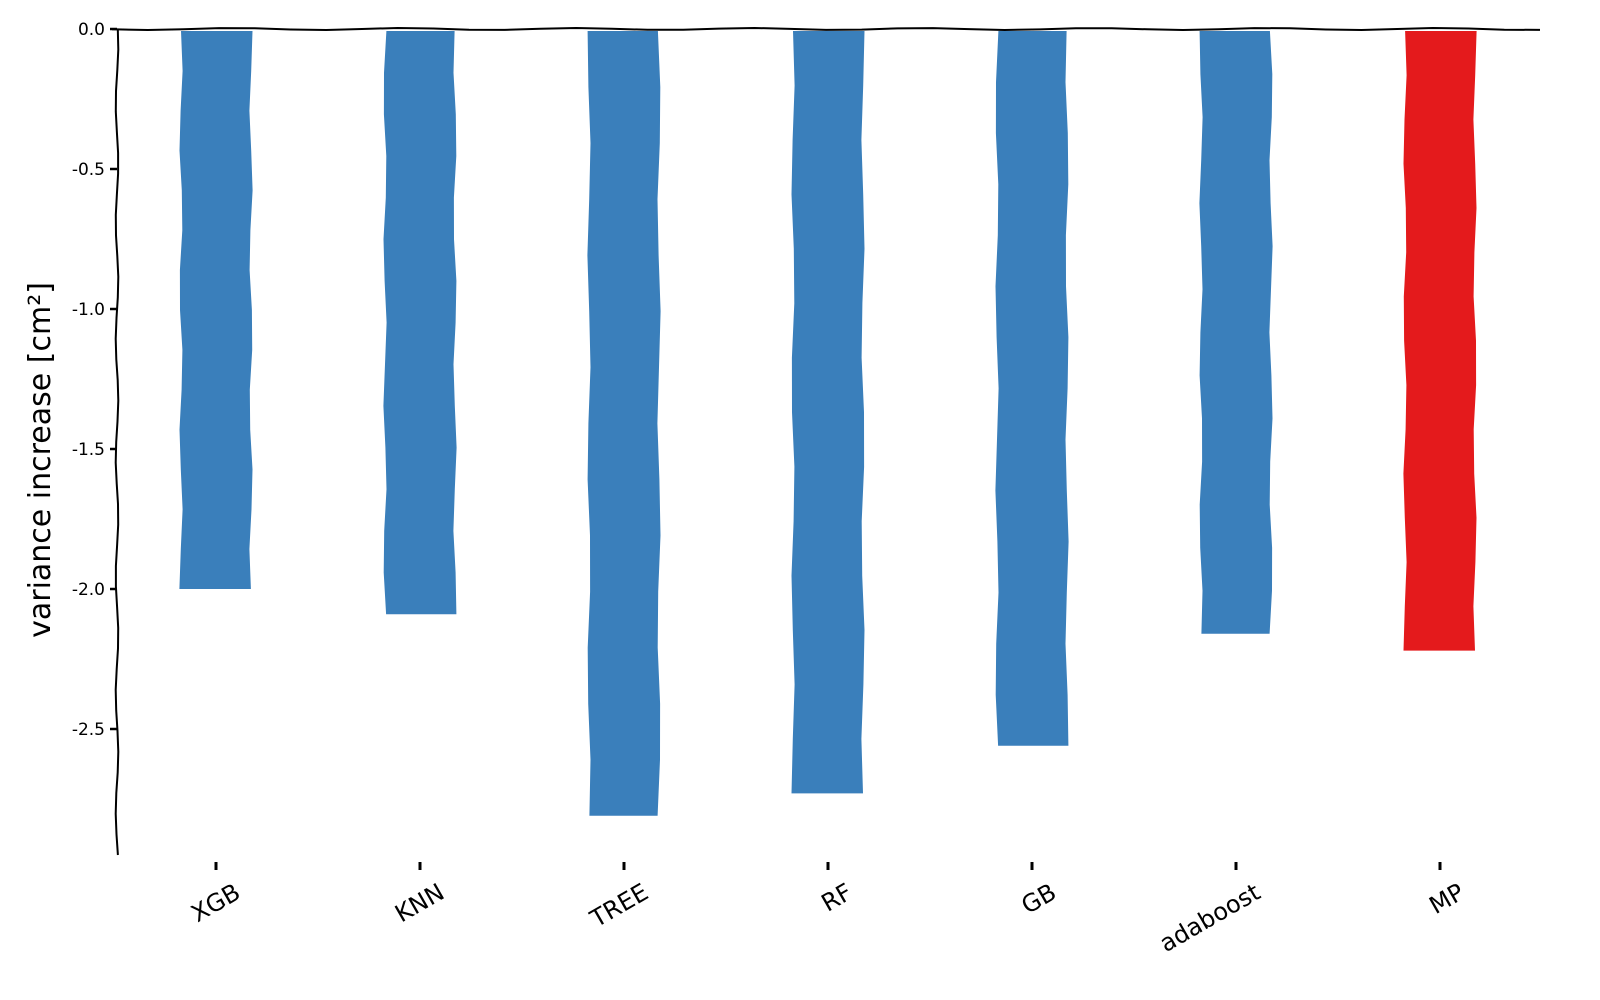 The height and width of the screenshot is (1000, 1600). Describe the element at coordinates (215, 903) in the screenshot. I see `x-tick-label-xgb: XGB` at that location.